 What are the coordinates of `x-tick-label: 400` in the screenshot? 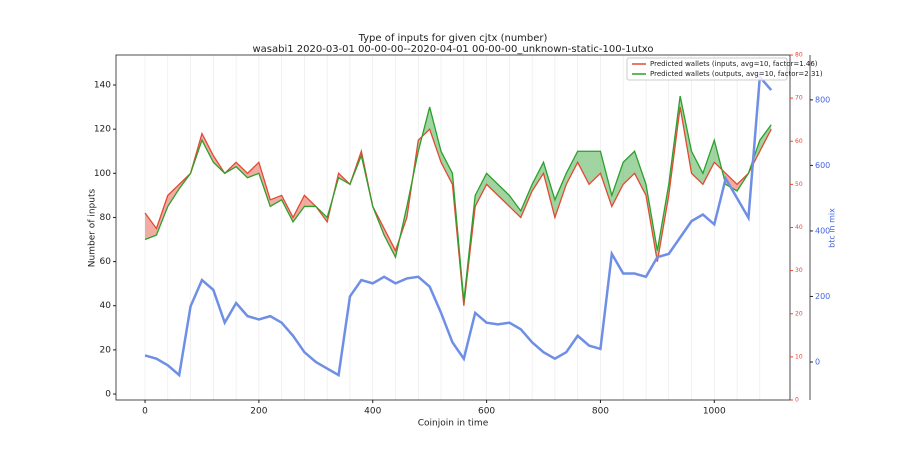 It's located at (372, 412).